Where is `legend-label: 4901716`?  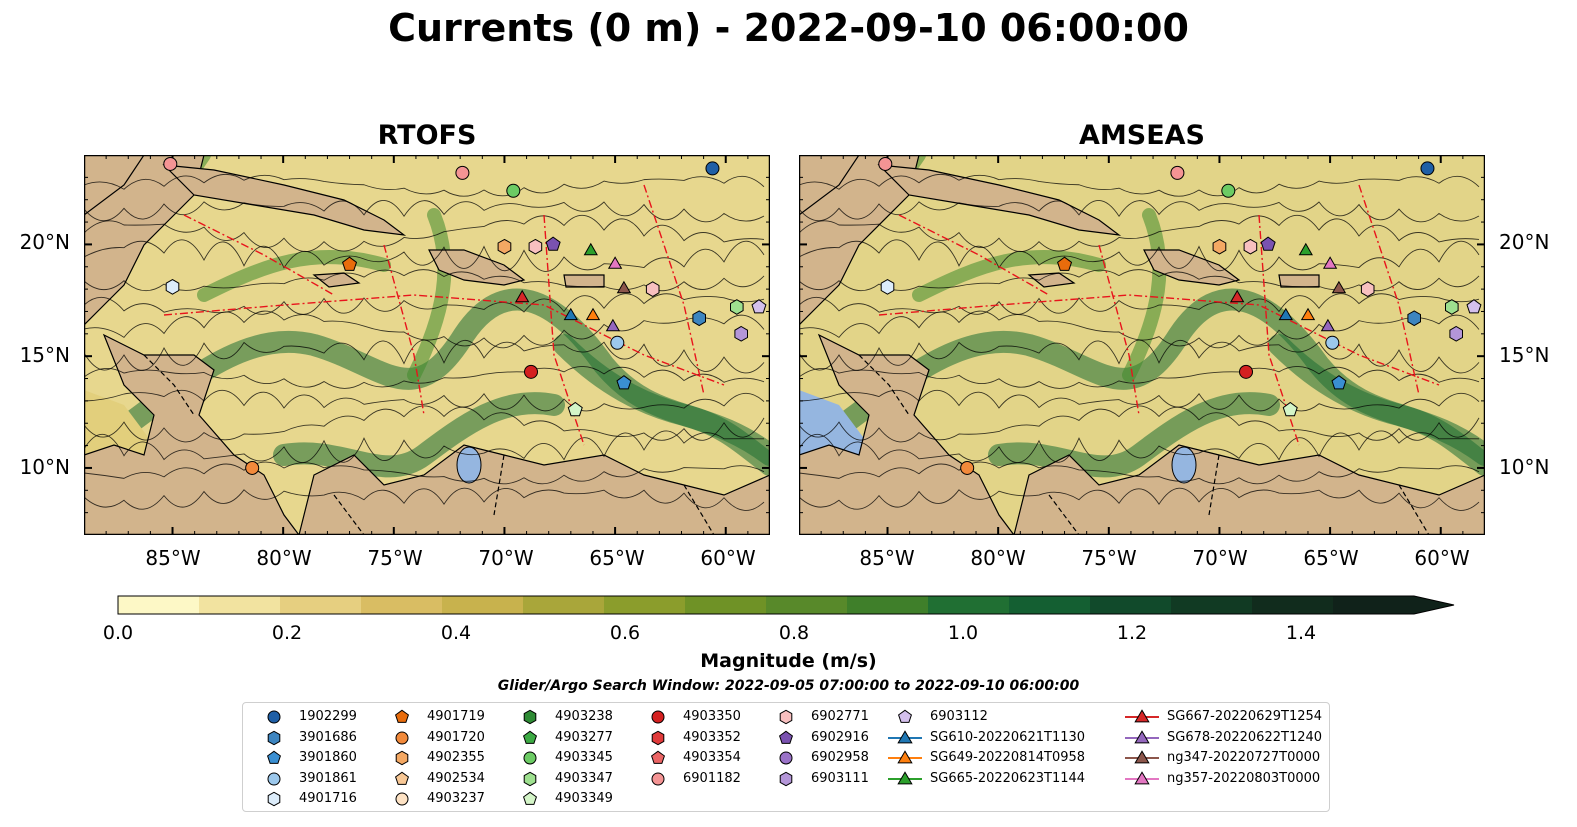
legend-label: 4901716 is located at coordinates (328, 798).